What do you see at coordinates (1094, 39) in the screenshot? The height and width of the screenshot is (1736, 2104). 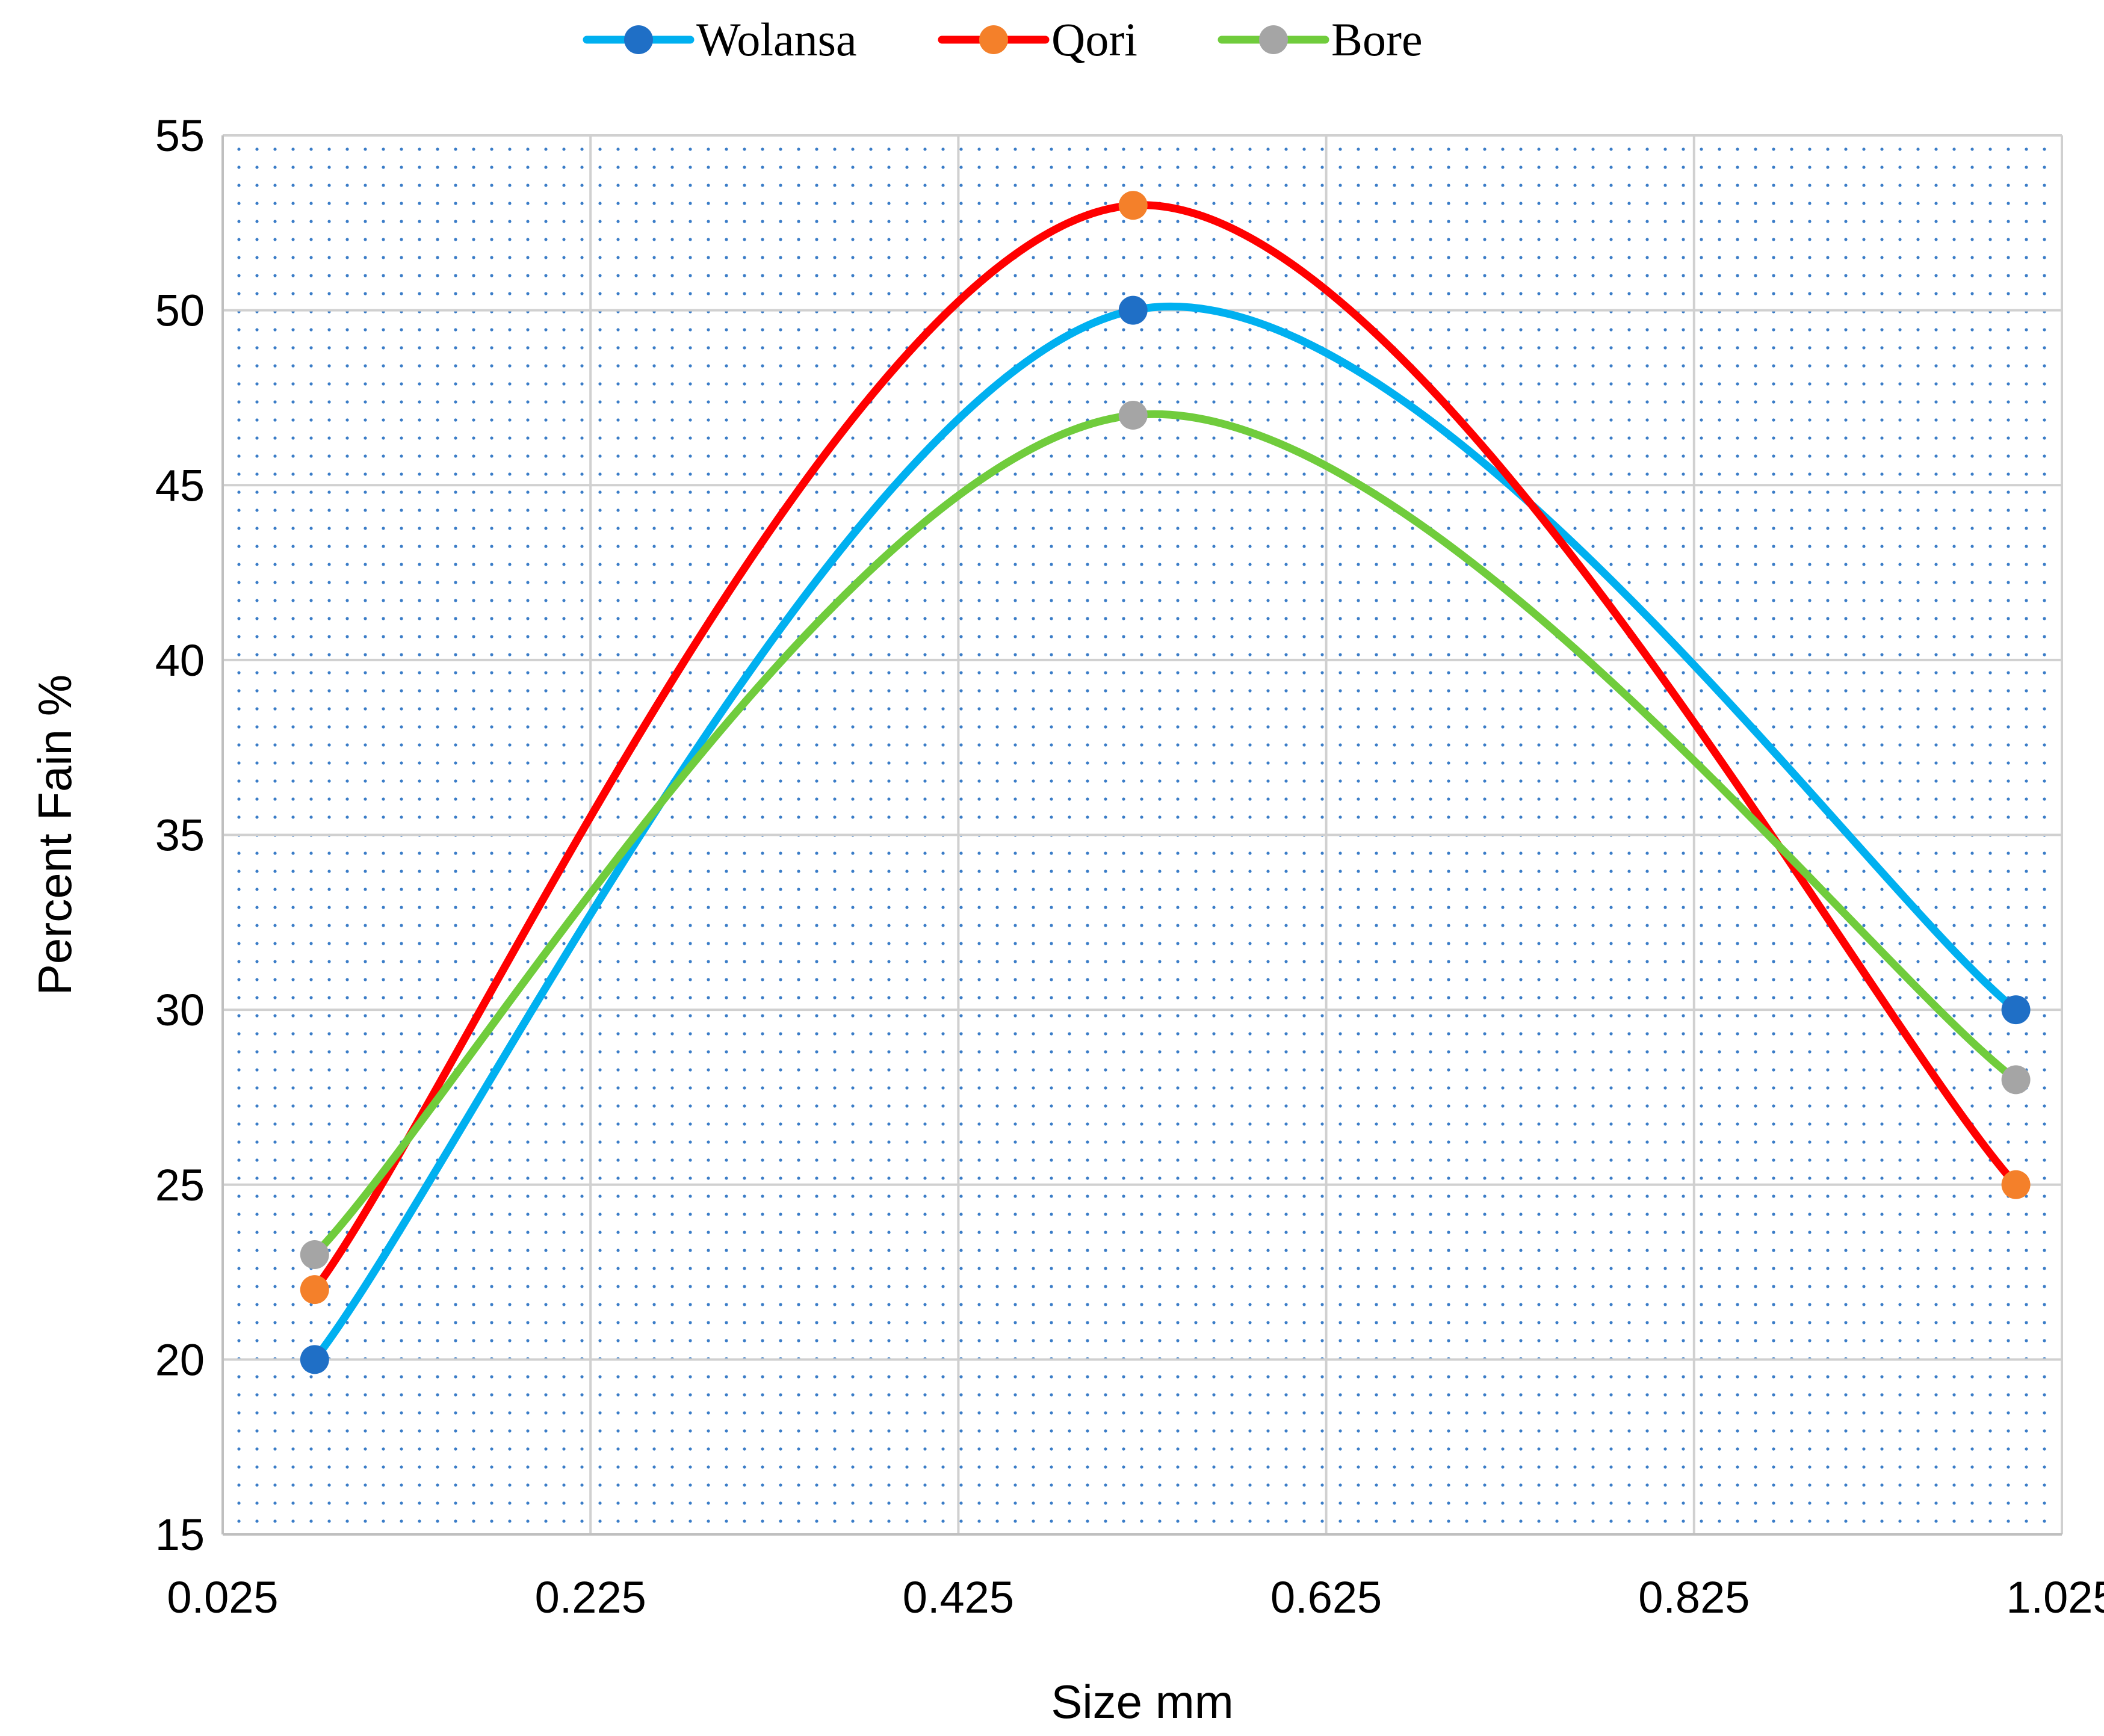 I see `legend-label: Qori` at bounding box center [1094, 39].